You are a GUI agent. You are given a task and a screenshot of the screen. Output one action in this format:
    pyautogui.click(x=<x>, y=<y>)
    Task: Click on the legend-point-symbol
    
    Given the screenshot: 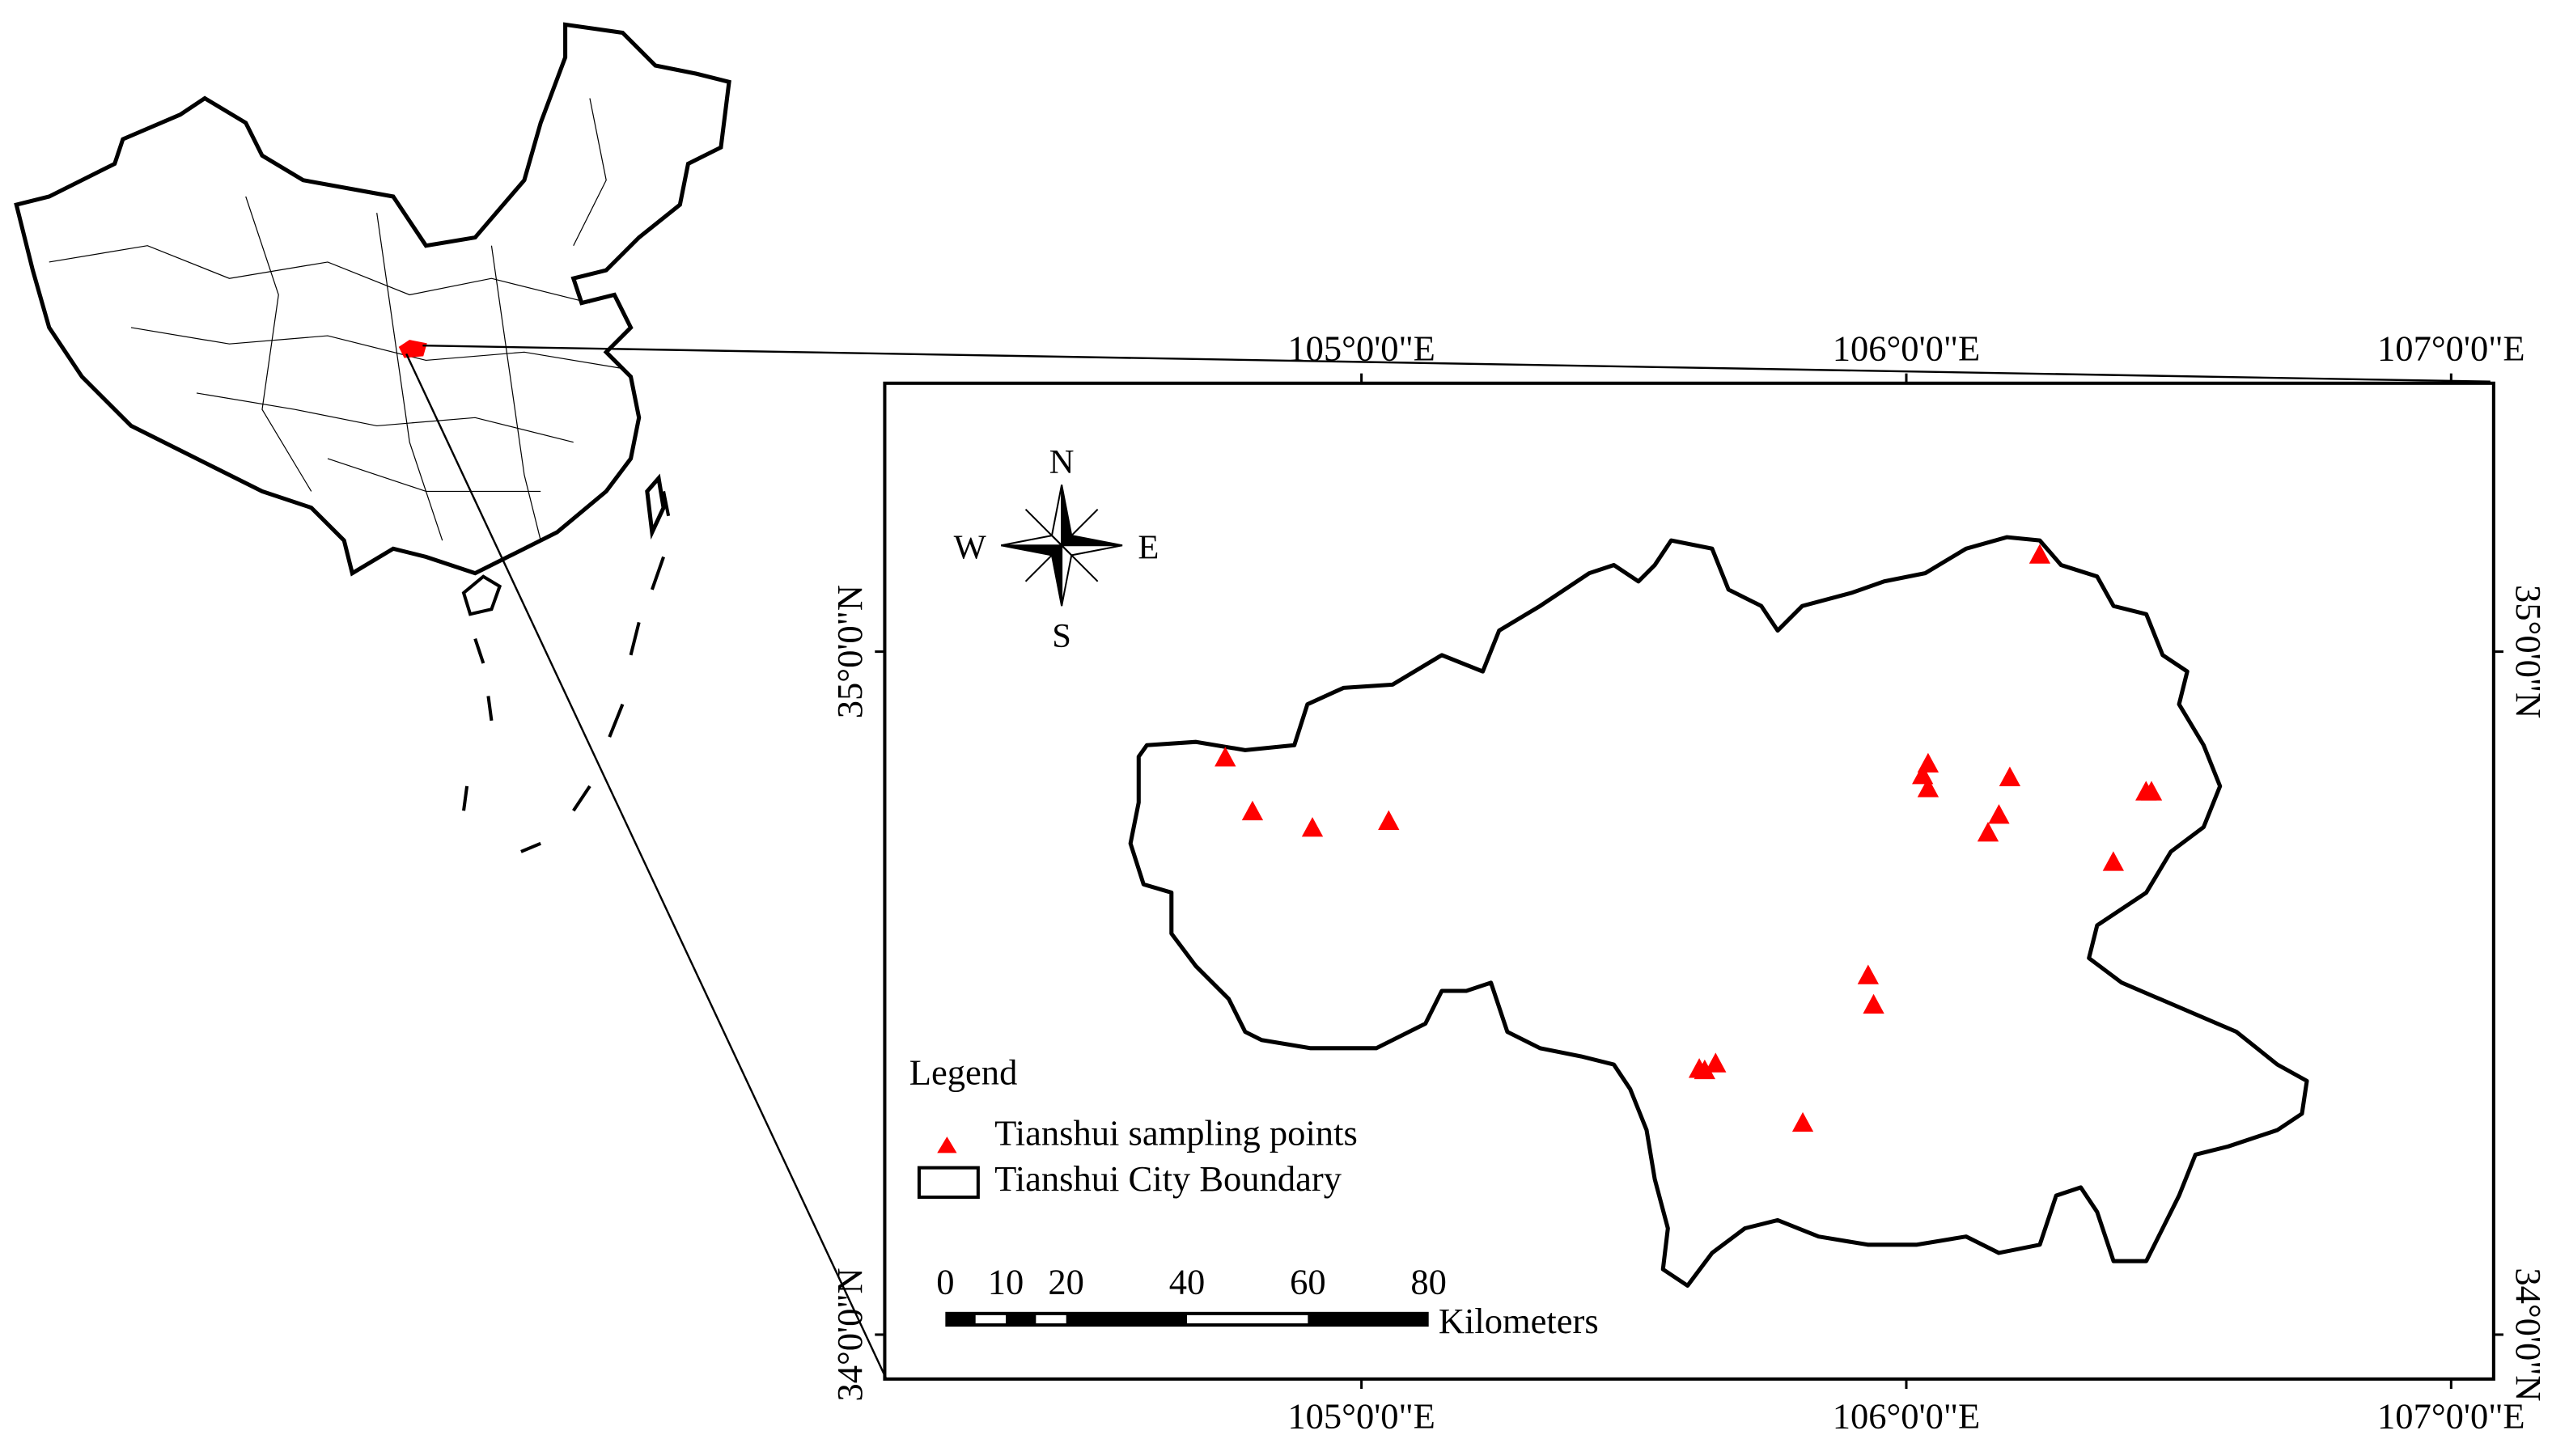 What is the action you would take?
    pyautogui.click(x=947, y=1144)
    